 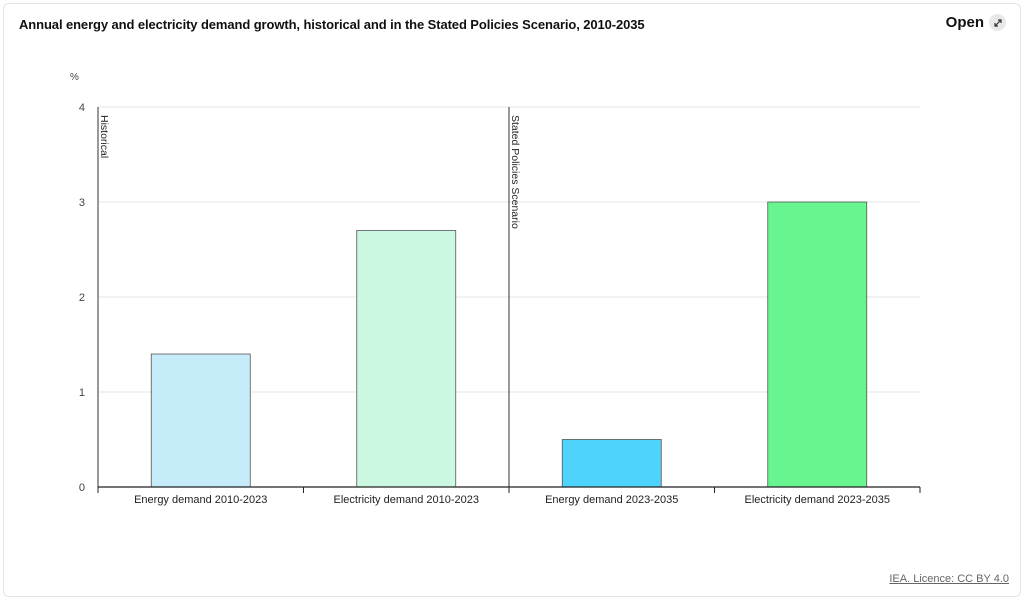 What do you see at coordinates (997, 22) in the screenshot?
I see `expand-arrows-icon` at bounding box center [997, 22].